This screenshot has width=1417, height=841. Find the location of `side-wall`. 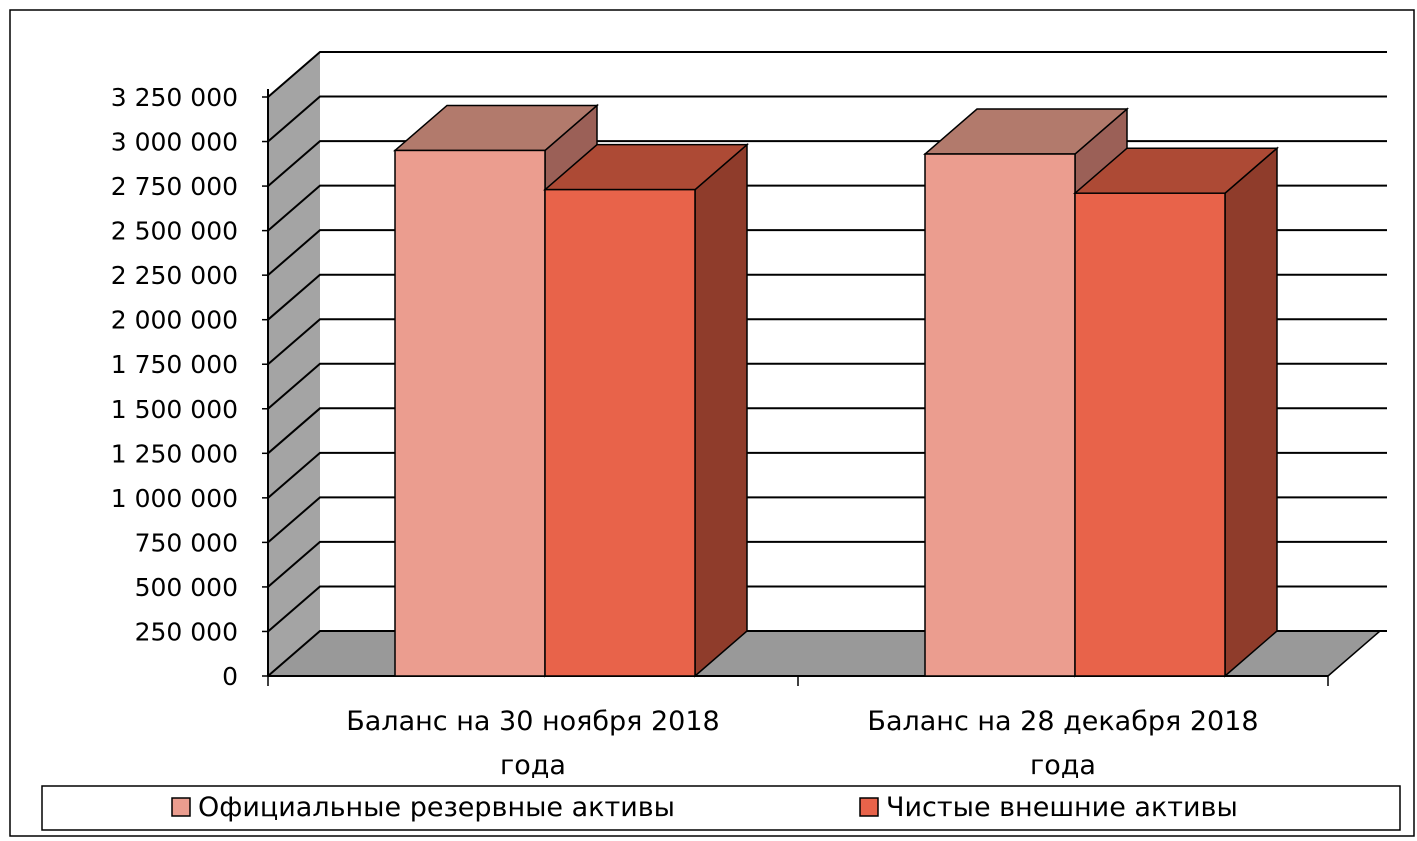

side-wall is located at coordinates (294, 364).